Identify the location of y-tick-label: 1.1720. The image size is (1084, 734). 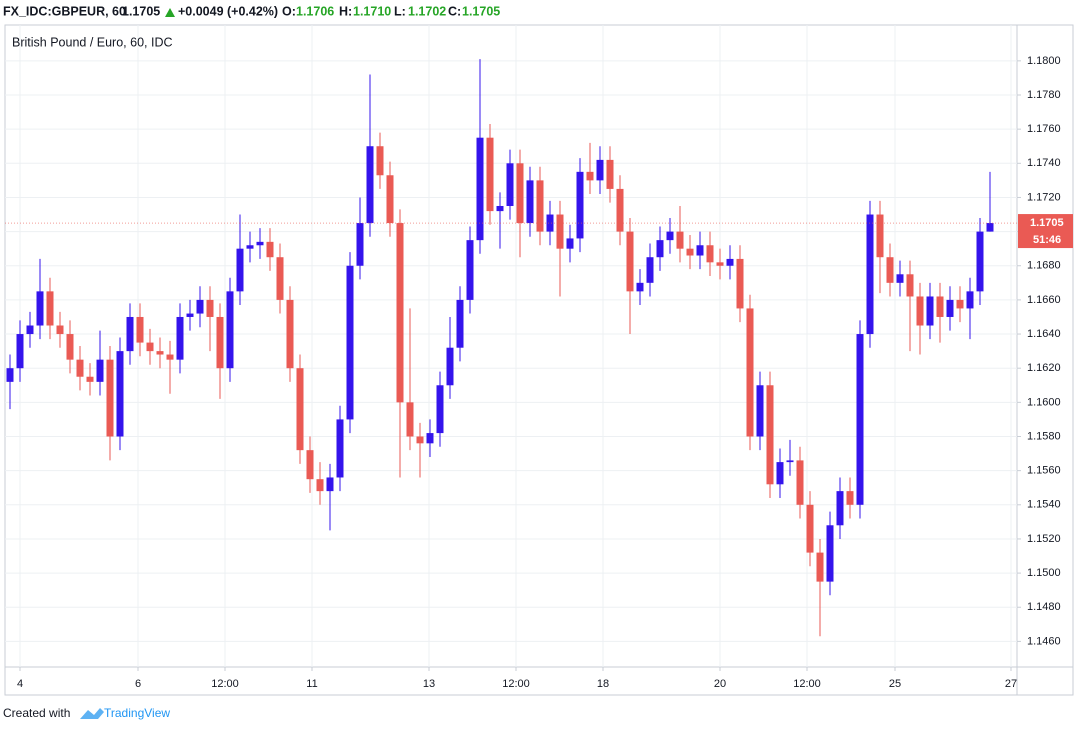
(1044, 197).